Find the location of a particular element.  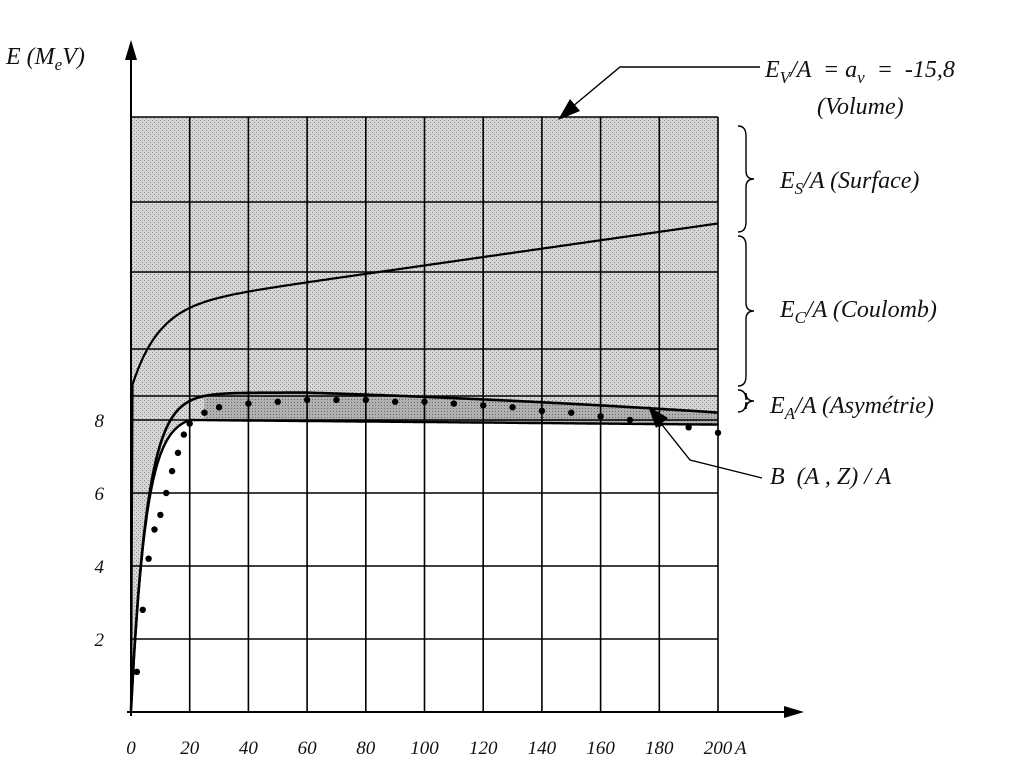

y-tick-label: 4 is located at coordinates (100, 567).